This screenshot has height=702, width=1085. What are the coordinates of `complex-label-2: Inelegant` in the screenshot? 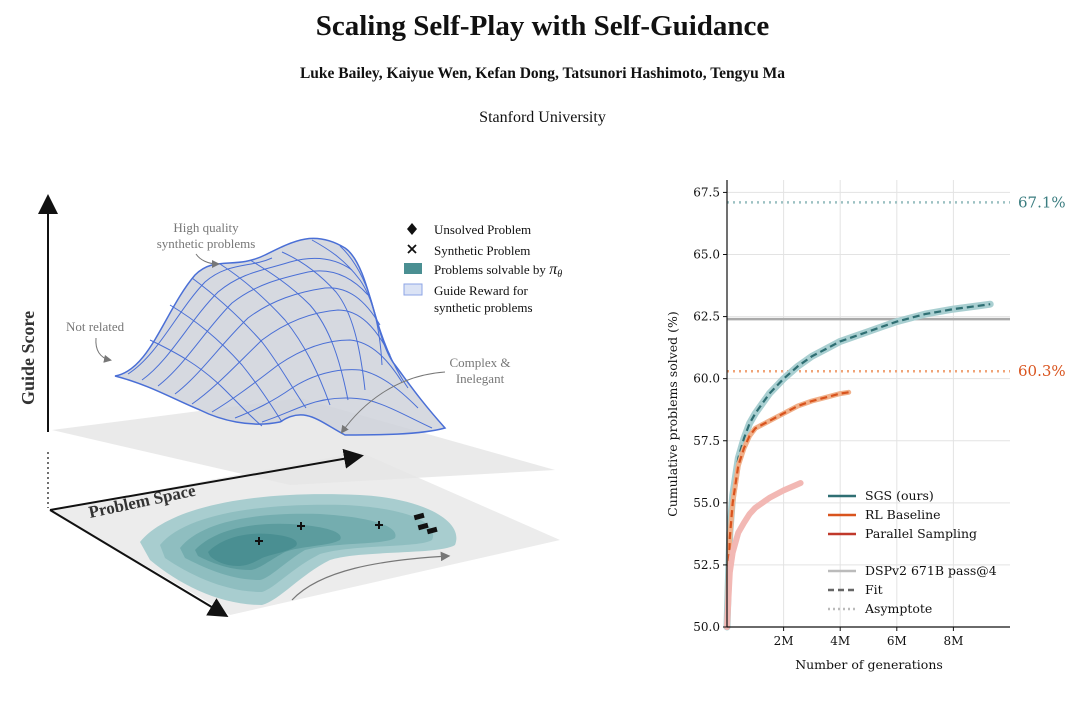 It's located at (480, 378).